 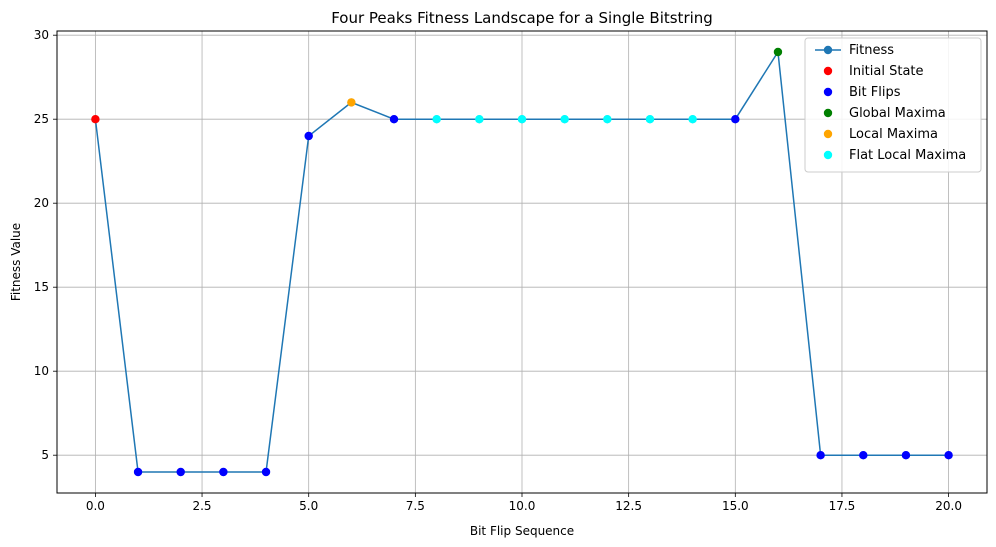 I want to click on legend-label: Global Maxima, so click(x=897, y=113).